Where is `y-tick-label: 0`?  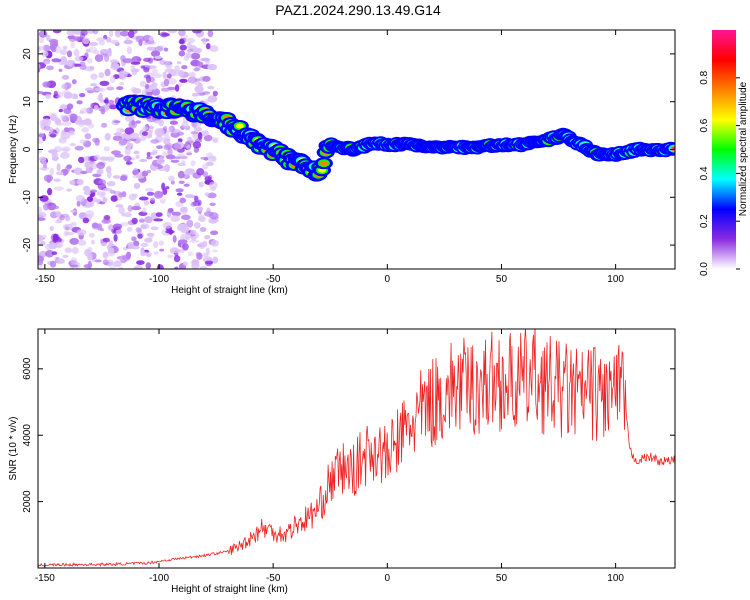
y-tick-label: 0 is located at coordinates (27, 149).